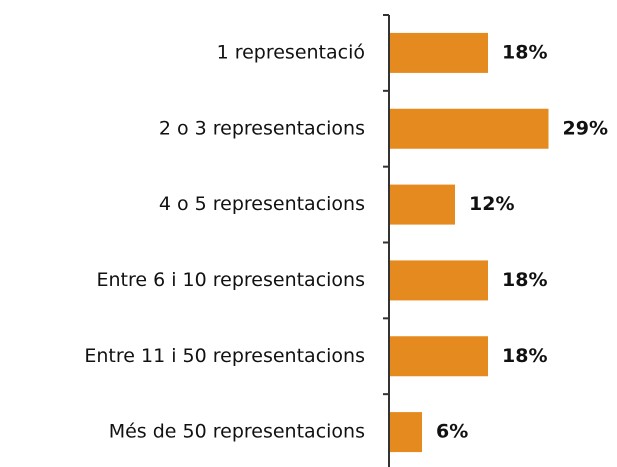 The height and width of the screenshot is (467, 617). What do you see at coordinates (452, 432) in the screenshot?
I see `data-label: 6%` at bounding box center [452, 432].